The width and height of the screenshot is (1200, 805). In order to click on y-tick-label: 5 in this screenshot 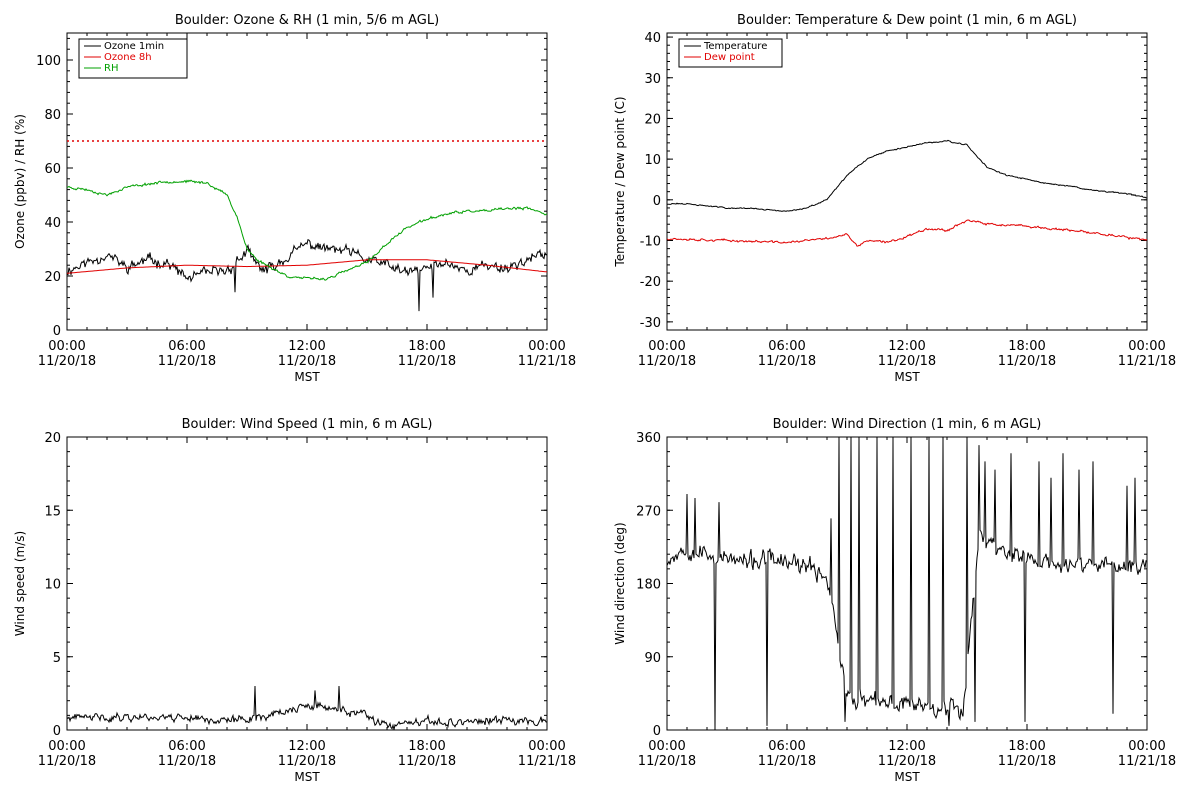, I will do `click(57, 658)`.